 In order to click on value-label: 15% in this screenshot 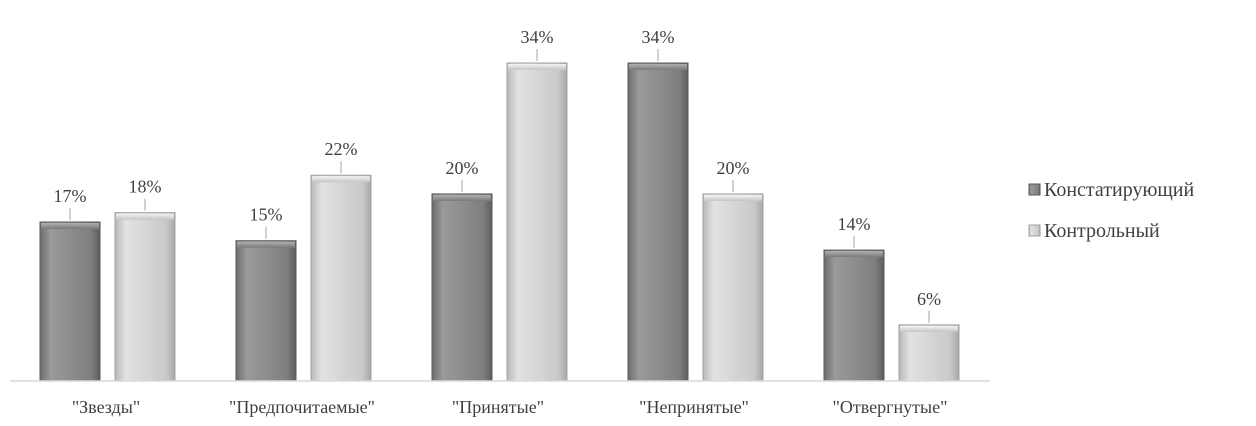, I will do `click(266, 215)`.